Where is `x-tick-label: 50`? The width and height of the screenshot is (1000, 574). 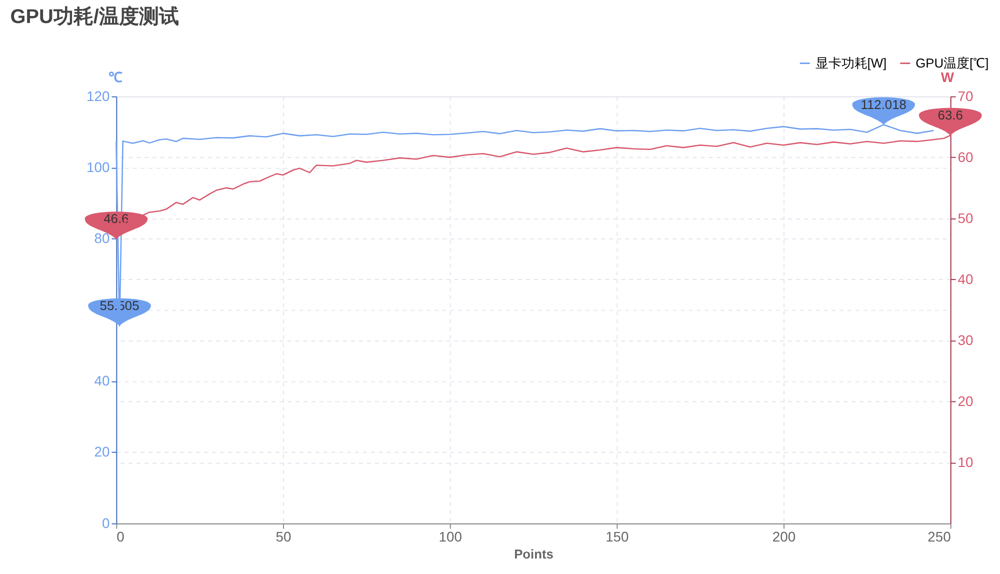
x-tick-label: 50 is located at coordinates (284, 536).